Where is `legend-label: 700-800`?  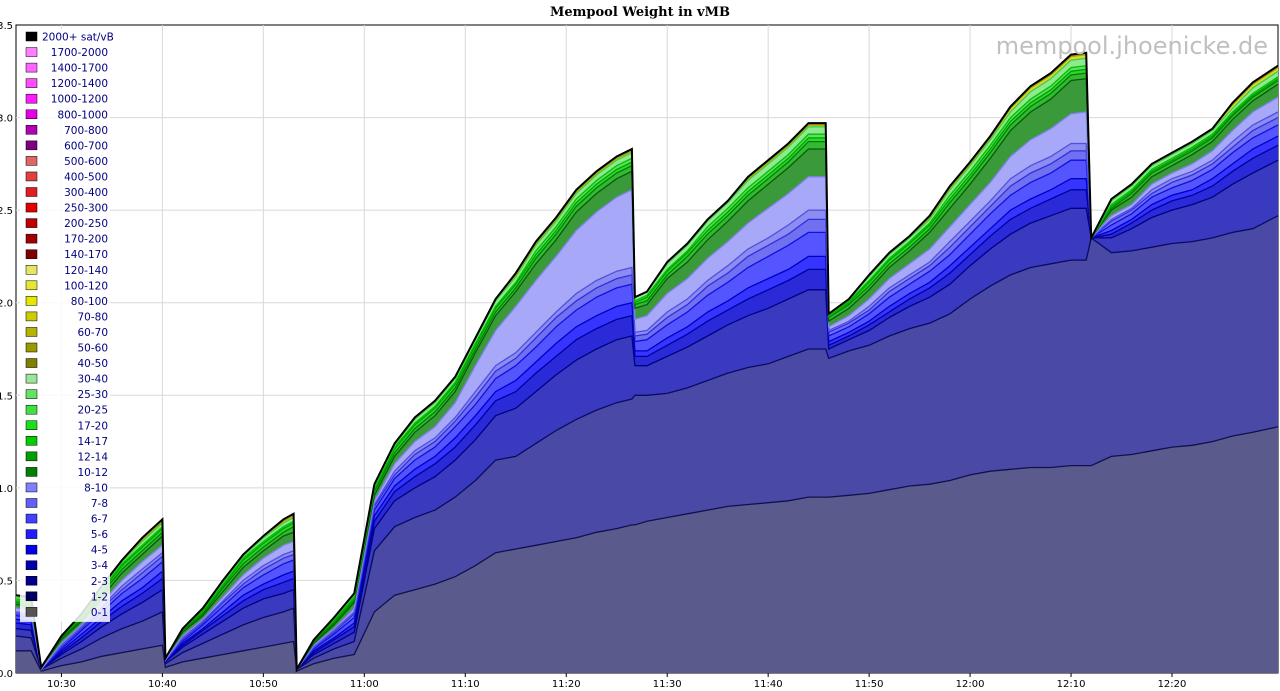
legend-label: 700-800 is located at coordinates (86, 131).